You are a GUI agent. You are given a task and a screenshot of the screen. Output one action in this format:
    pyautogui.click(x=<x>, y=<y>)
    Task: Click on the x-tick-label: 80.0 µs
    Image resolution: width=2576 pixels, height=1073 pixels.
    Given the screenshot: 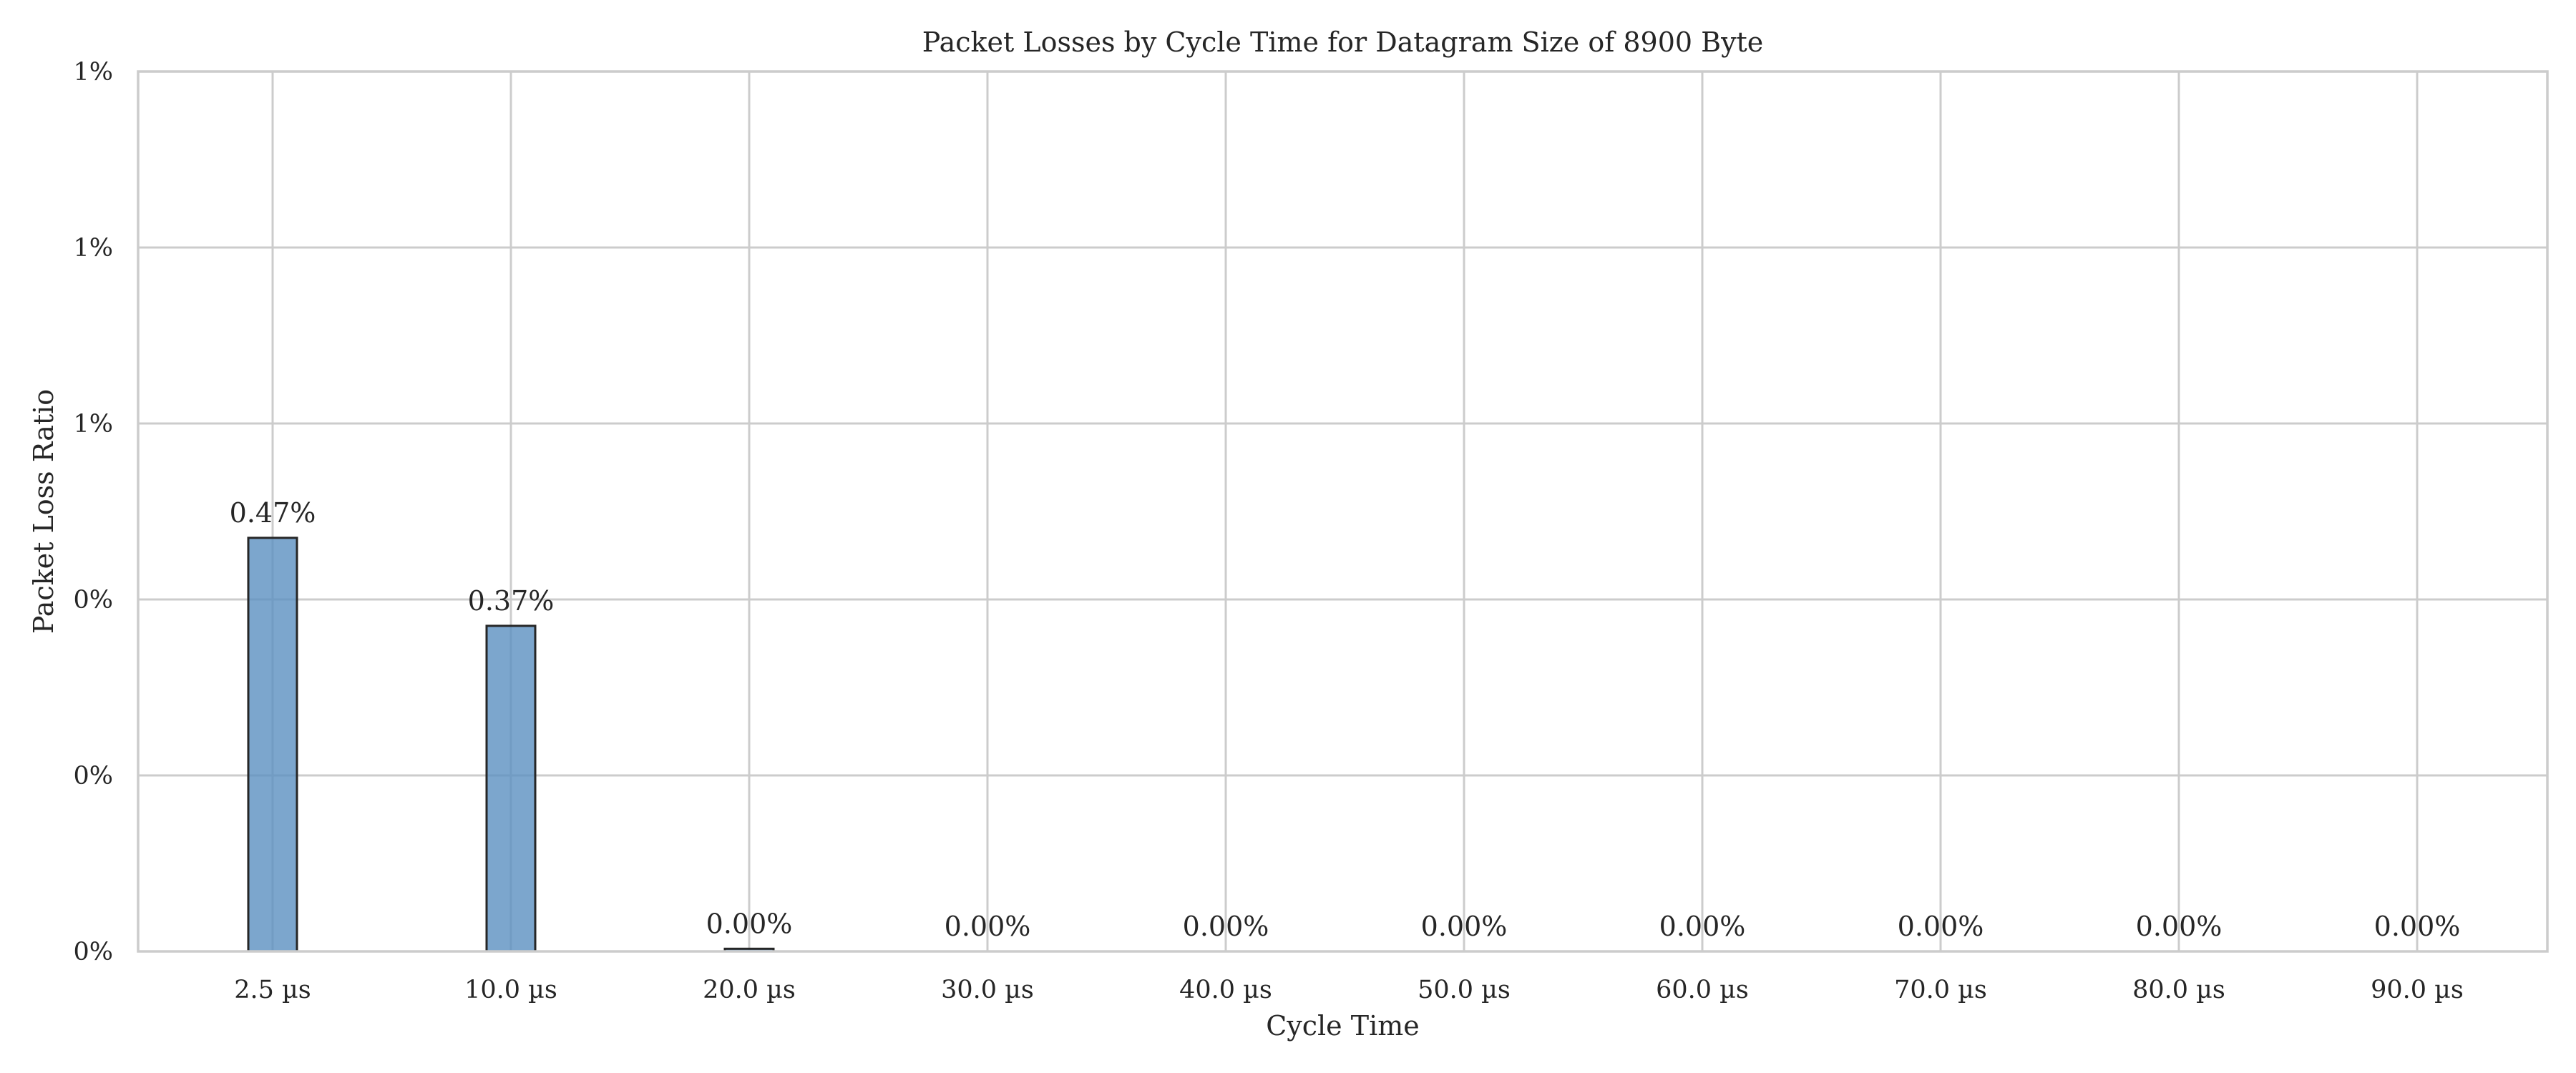 What is the action you would take?
    pyautogui.click(x=2178, y=990)
    